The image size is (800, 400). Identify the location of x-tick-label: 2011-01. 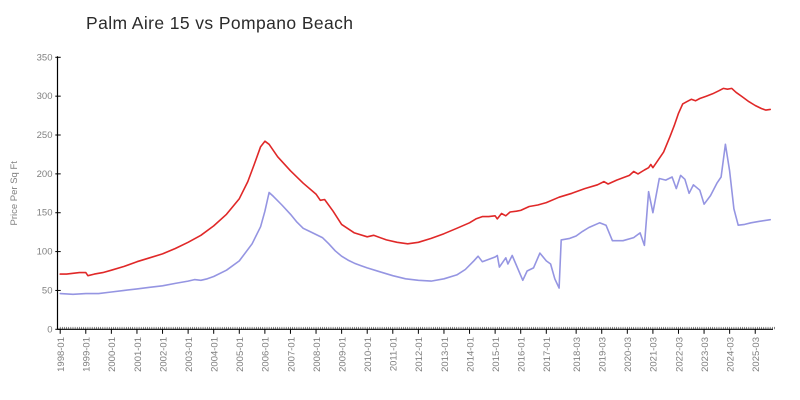
(394, 354).